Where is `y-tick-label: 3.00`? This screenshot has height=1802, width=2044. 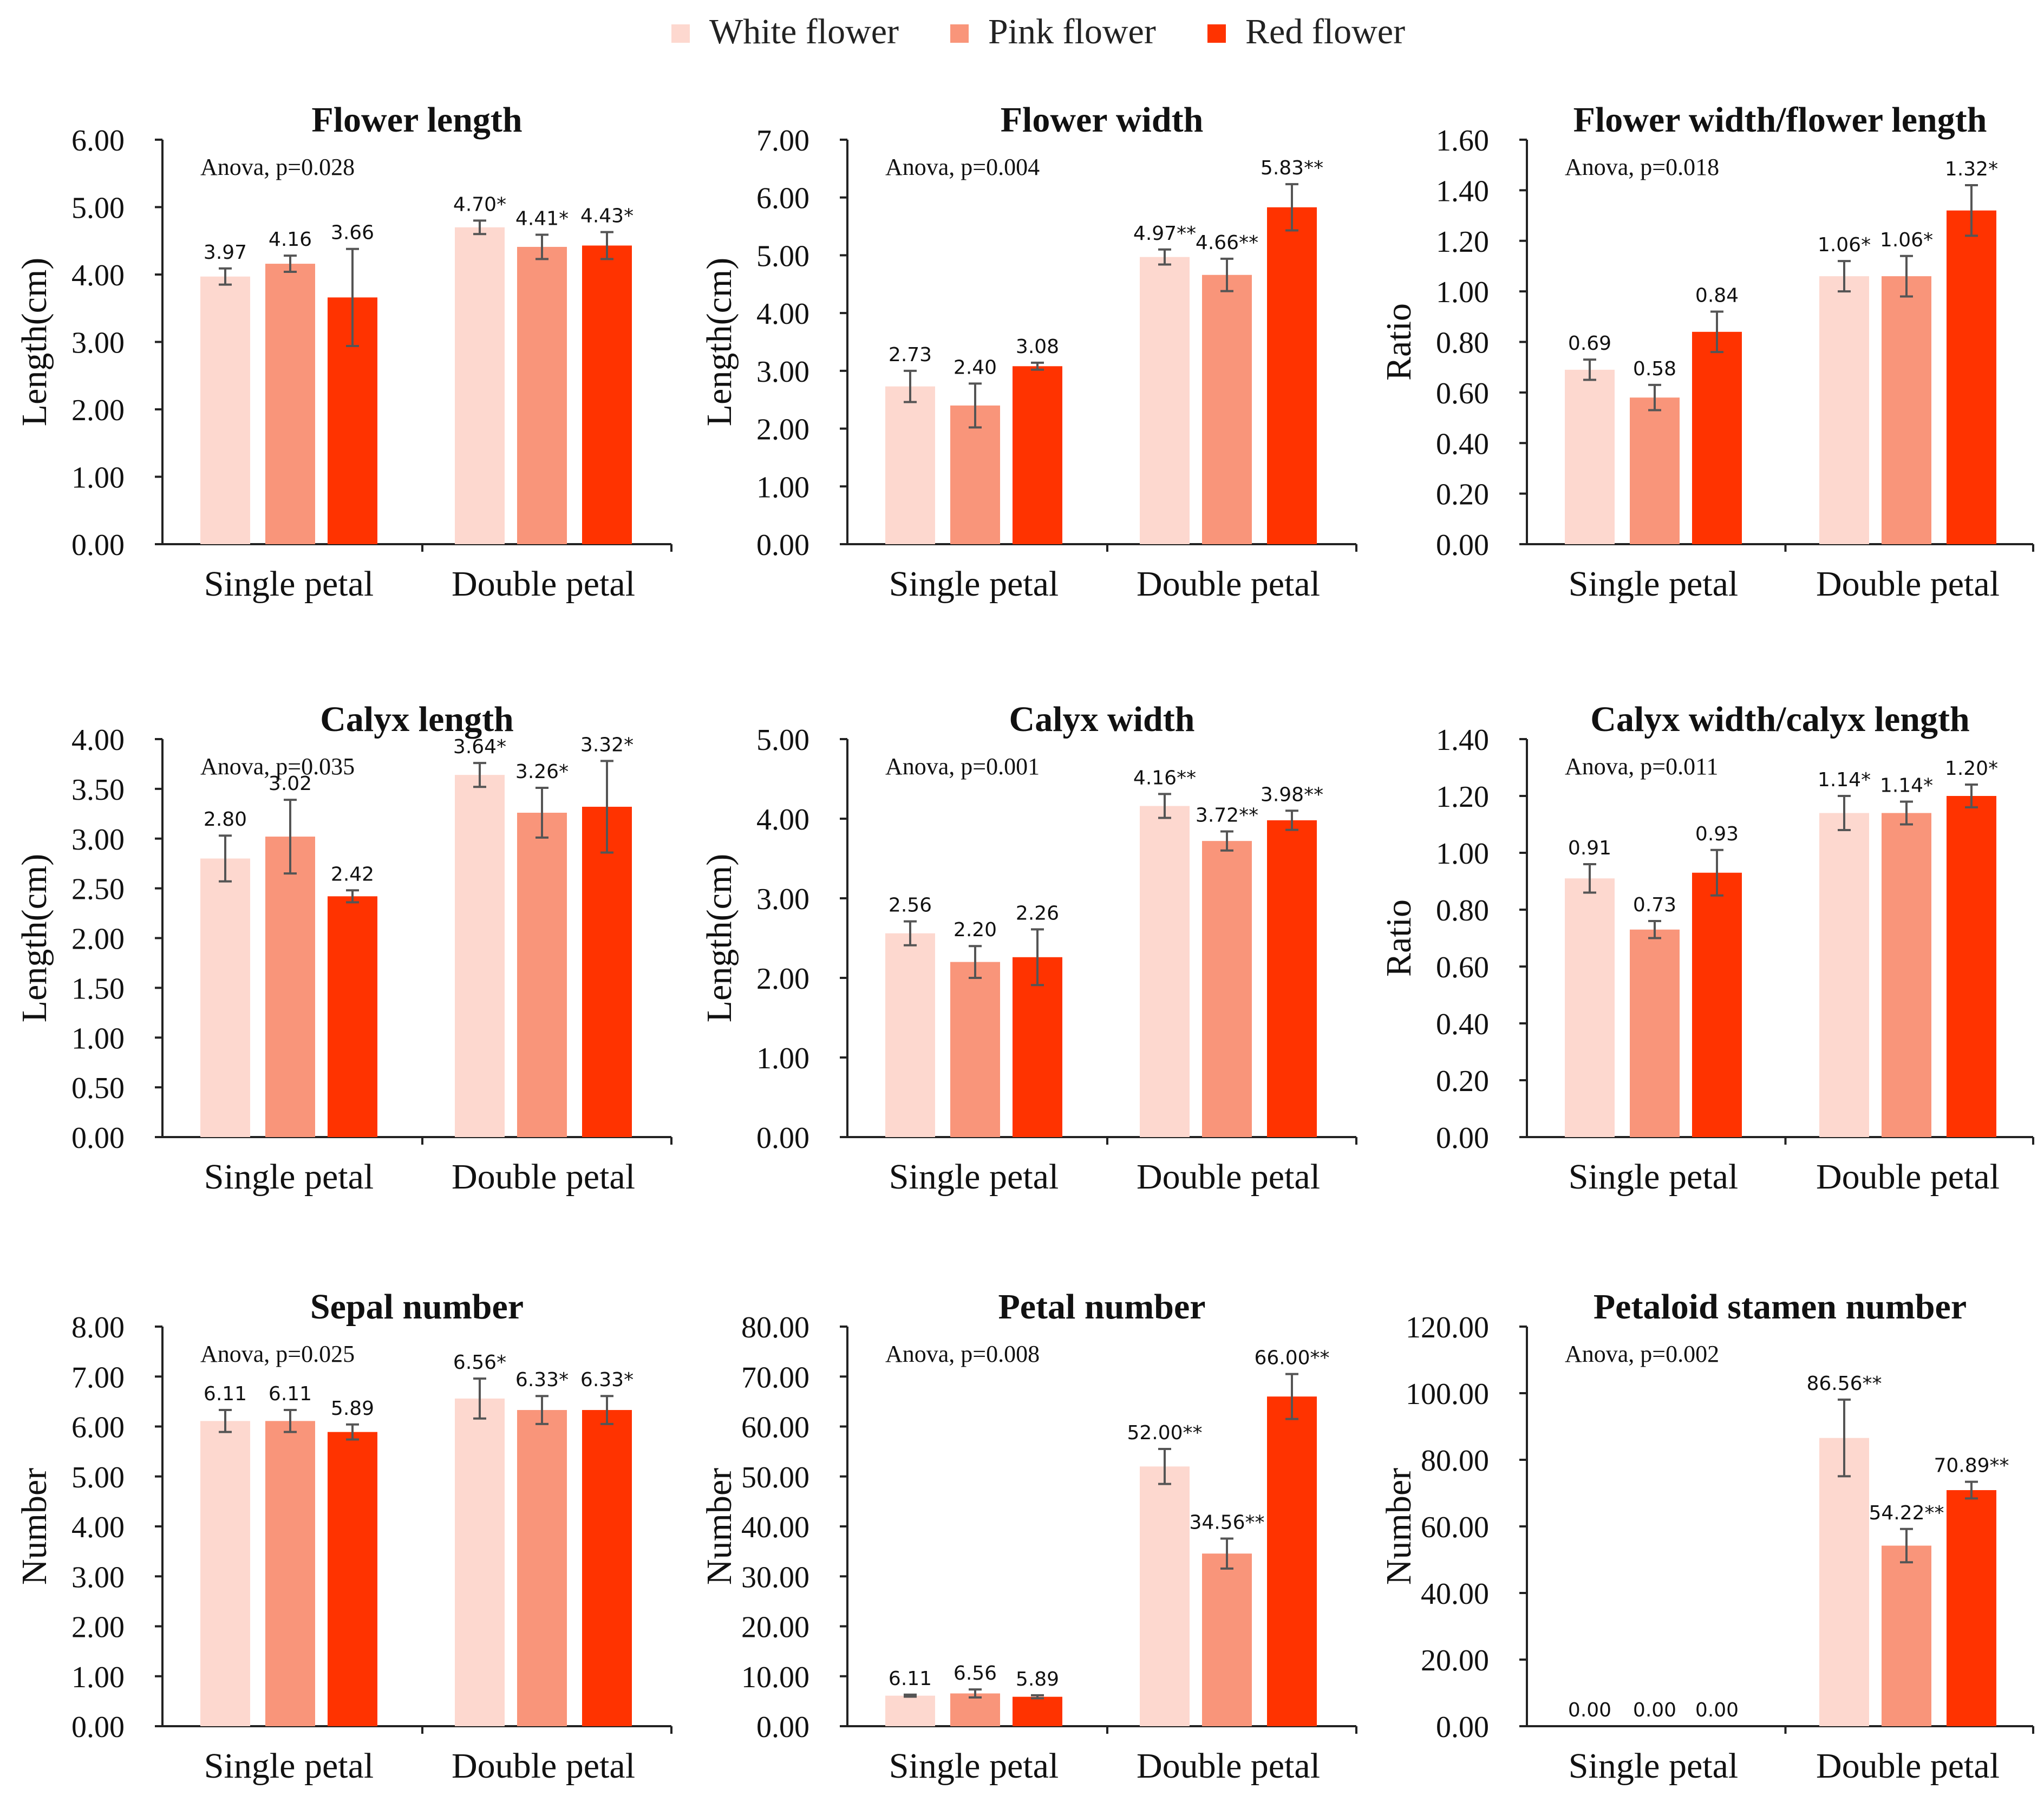 y-tick-label: 3.00 is located at coordinates (98, 343).